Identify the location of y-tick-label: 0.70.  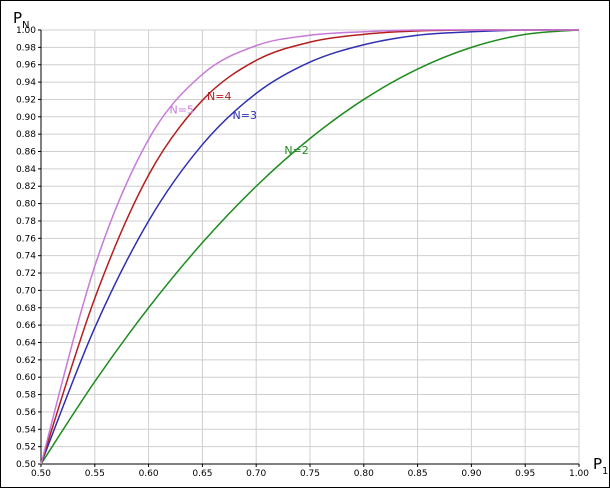
(26, 291).